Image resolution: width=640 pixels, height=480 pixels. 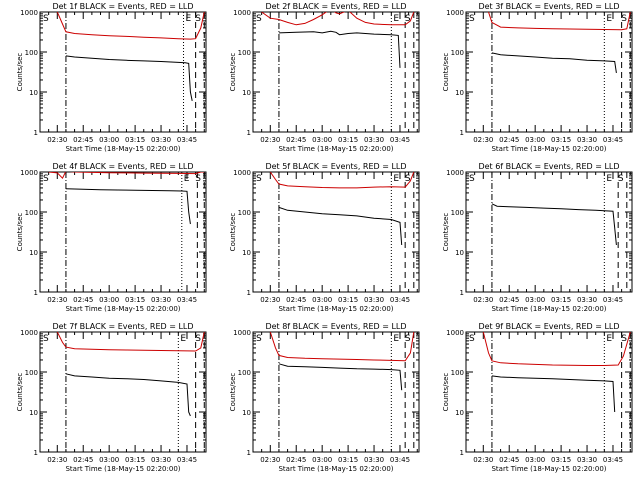 I want to click on panel-title: Det 7f BLACK = Events, RED = LLD, so click(x=122, y=326).